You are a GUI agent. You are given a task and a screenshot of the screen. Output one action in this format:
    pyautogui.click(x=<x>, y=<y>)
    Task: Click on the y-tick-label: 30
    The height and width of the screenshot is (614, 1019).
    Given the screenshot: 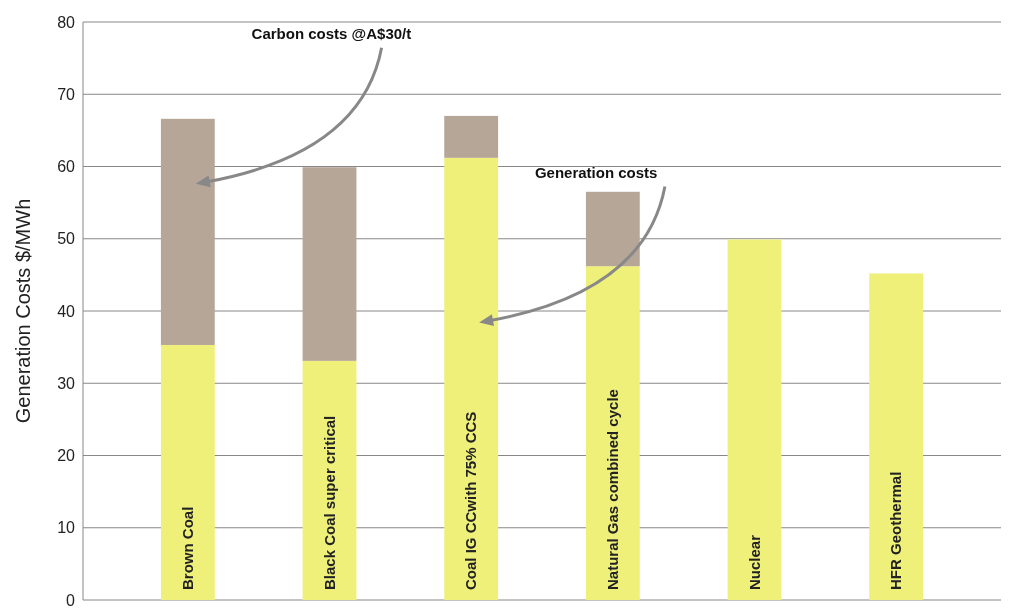 What is the action you would take?
    pyautogui.click(x=66, y=383)
    